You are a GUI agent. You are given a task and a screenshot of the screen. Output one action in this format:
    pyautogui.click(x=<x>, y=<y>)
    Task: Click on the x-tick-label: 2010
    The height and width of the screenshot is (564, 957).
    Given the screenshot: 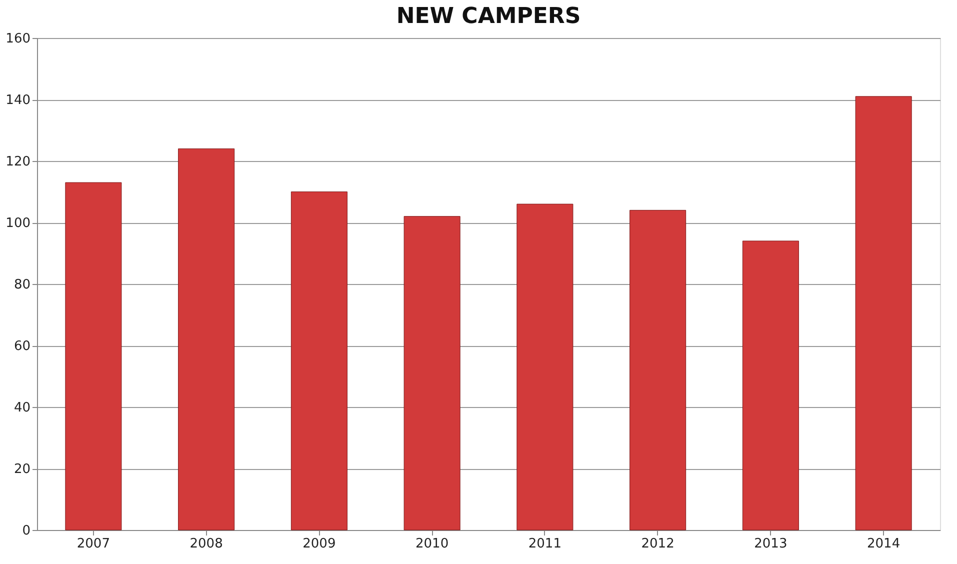 What is the action you would take?
    pyautogui.click(x=432, y=544)
    